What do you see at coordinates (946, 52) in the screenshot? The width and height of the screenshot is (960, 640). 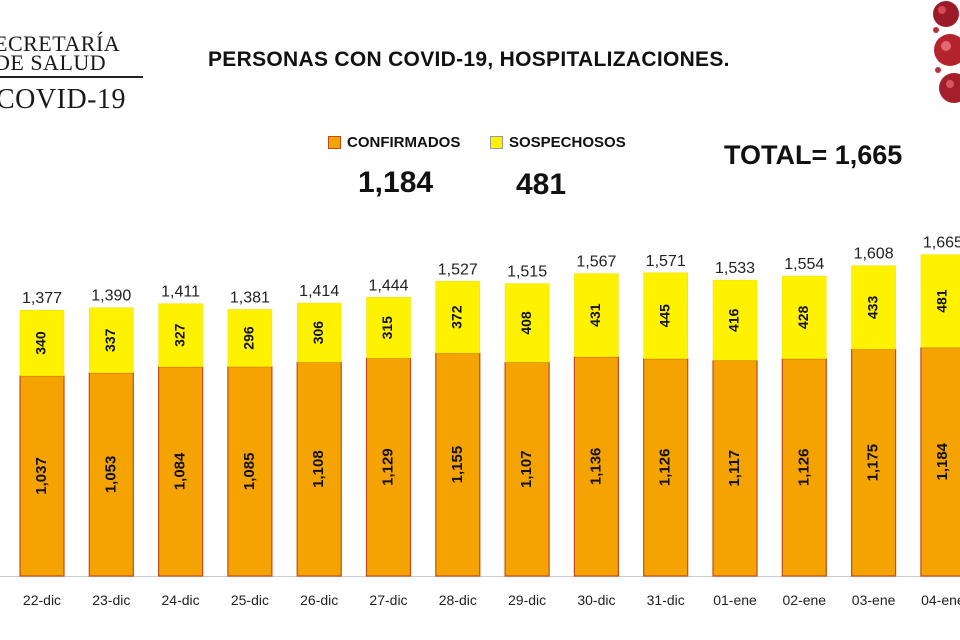 I see `virus-illustration-icon` at bounding box center [946, 52].